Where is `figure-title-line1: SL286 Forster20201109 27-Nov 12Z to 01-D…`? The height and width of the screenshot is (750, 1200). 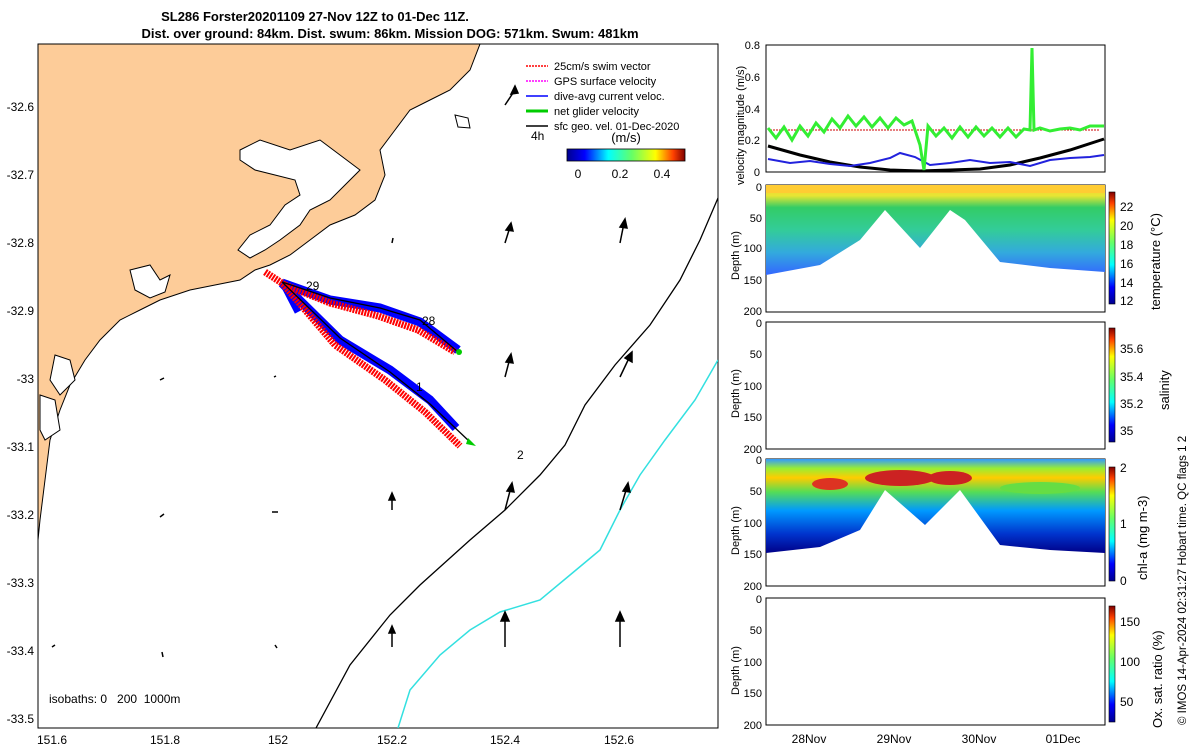 figure-title-line1: SL286 Forster20201109 27-Nov 12Z to 01-D… is located at coordinates (315, 16).